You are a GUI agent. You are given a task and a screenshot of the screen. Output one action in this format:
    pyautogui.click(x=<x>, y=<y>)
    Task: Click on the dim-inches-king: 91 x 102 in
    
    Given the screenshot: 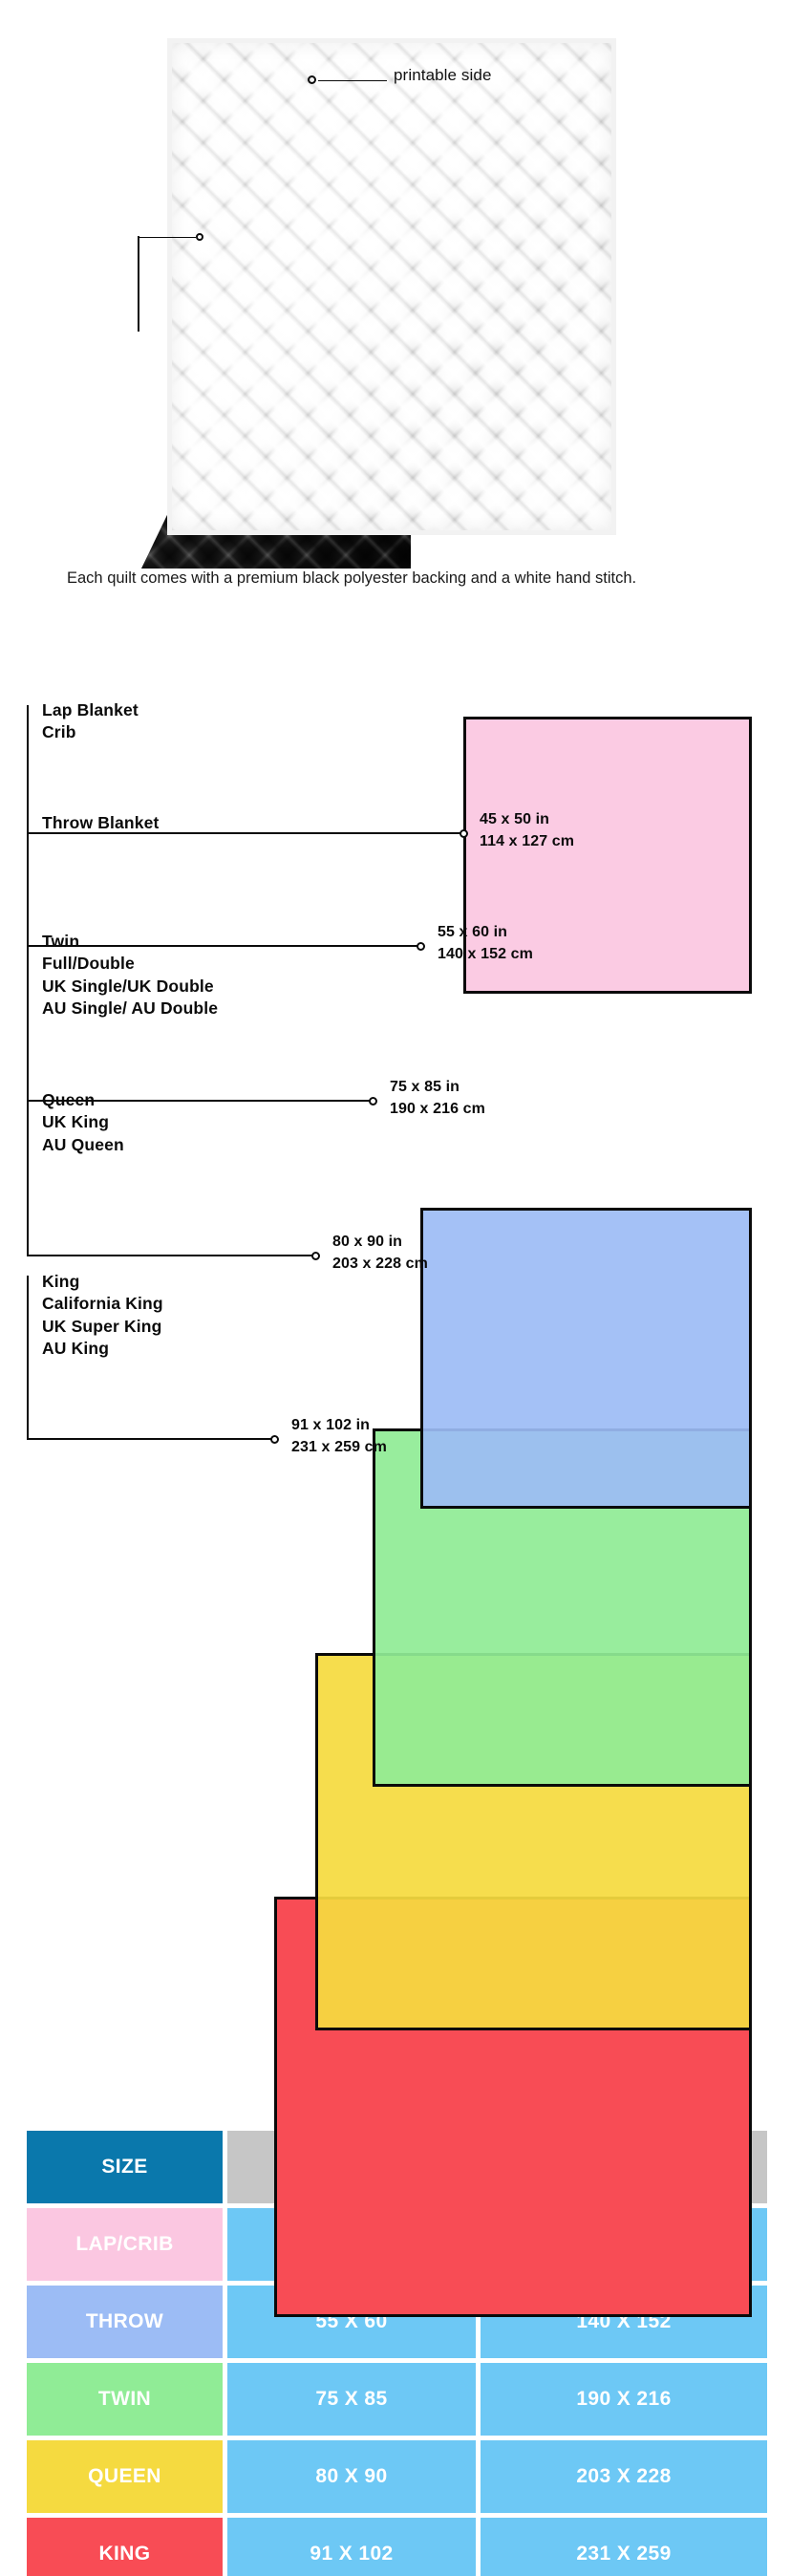 What is the action you would take?
    pyautogui.click(x=331, y=1425)
    